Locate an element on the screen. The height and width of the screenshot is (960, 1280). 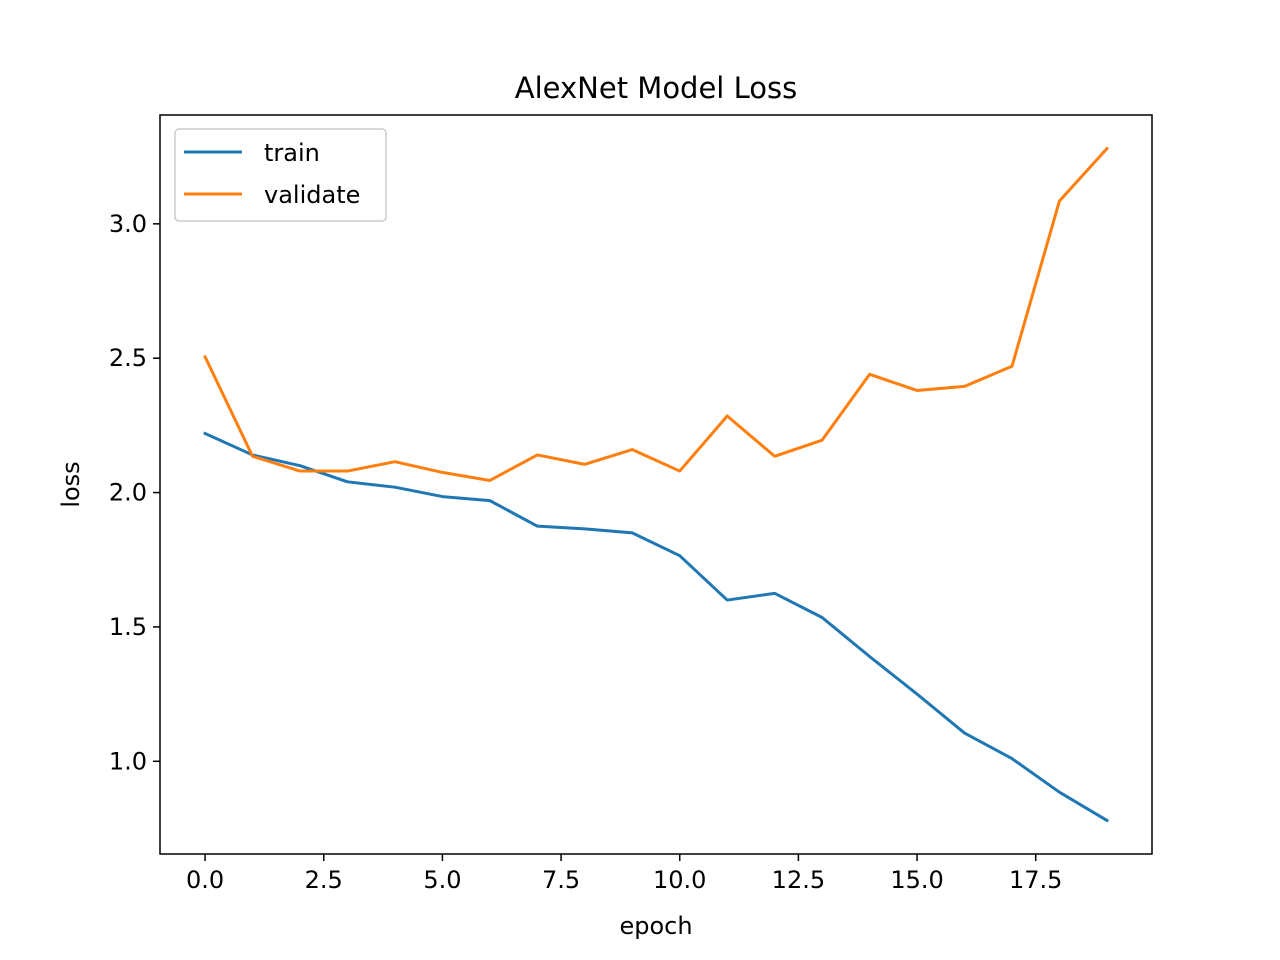
x-tick-label: 0.0 is located at coordinates (205, 880).